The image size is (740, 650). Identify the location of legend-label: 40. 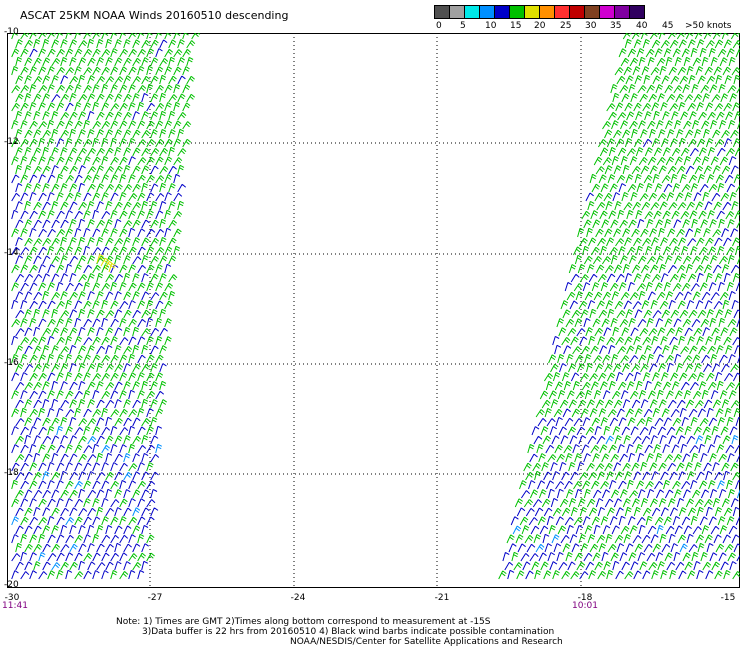
(642, 26).